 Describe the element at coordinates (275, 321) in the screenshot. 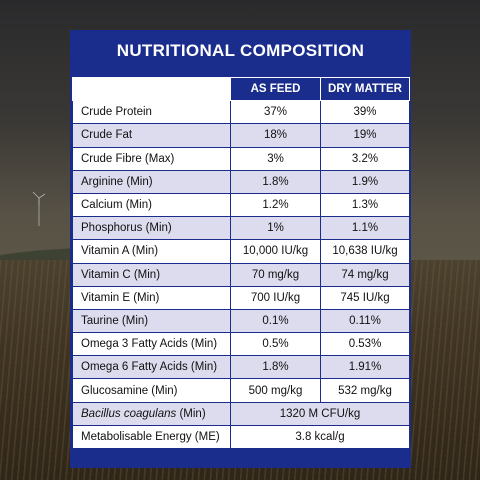

I see `as-feed-value: 0.1%` at that location.